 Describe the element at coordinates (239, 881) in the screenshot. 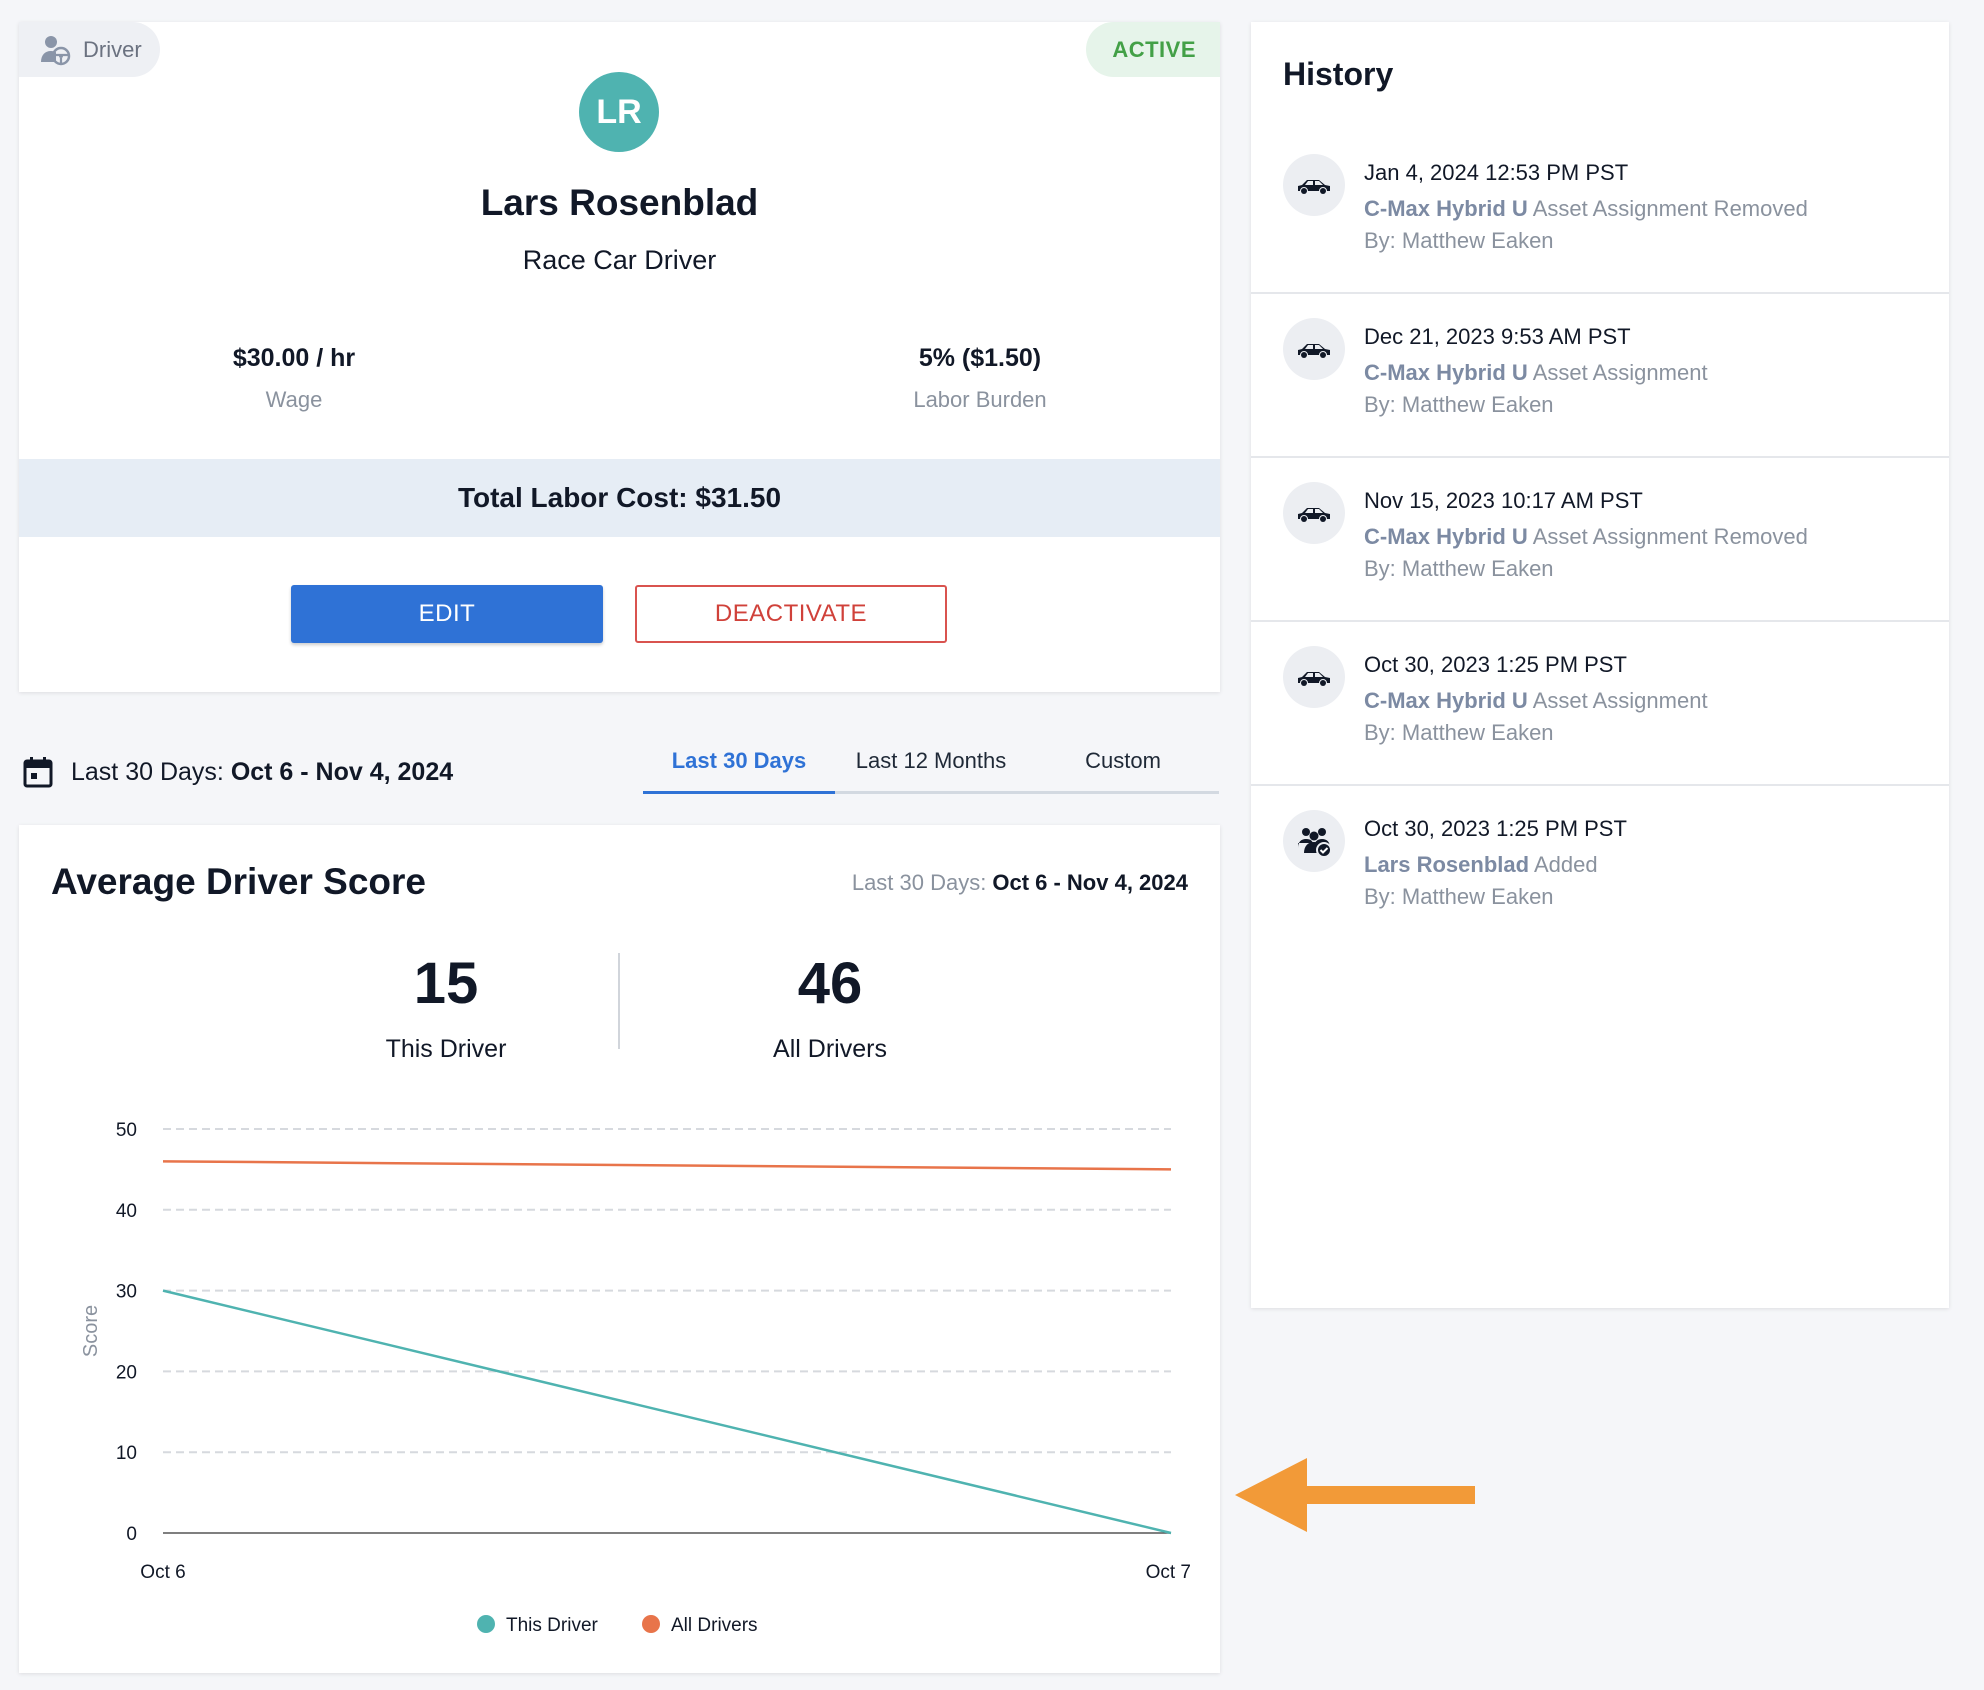

I see `score-title: Average Driver Score` at that location.